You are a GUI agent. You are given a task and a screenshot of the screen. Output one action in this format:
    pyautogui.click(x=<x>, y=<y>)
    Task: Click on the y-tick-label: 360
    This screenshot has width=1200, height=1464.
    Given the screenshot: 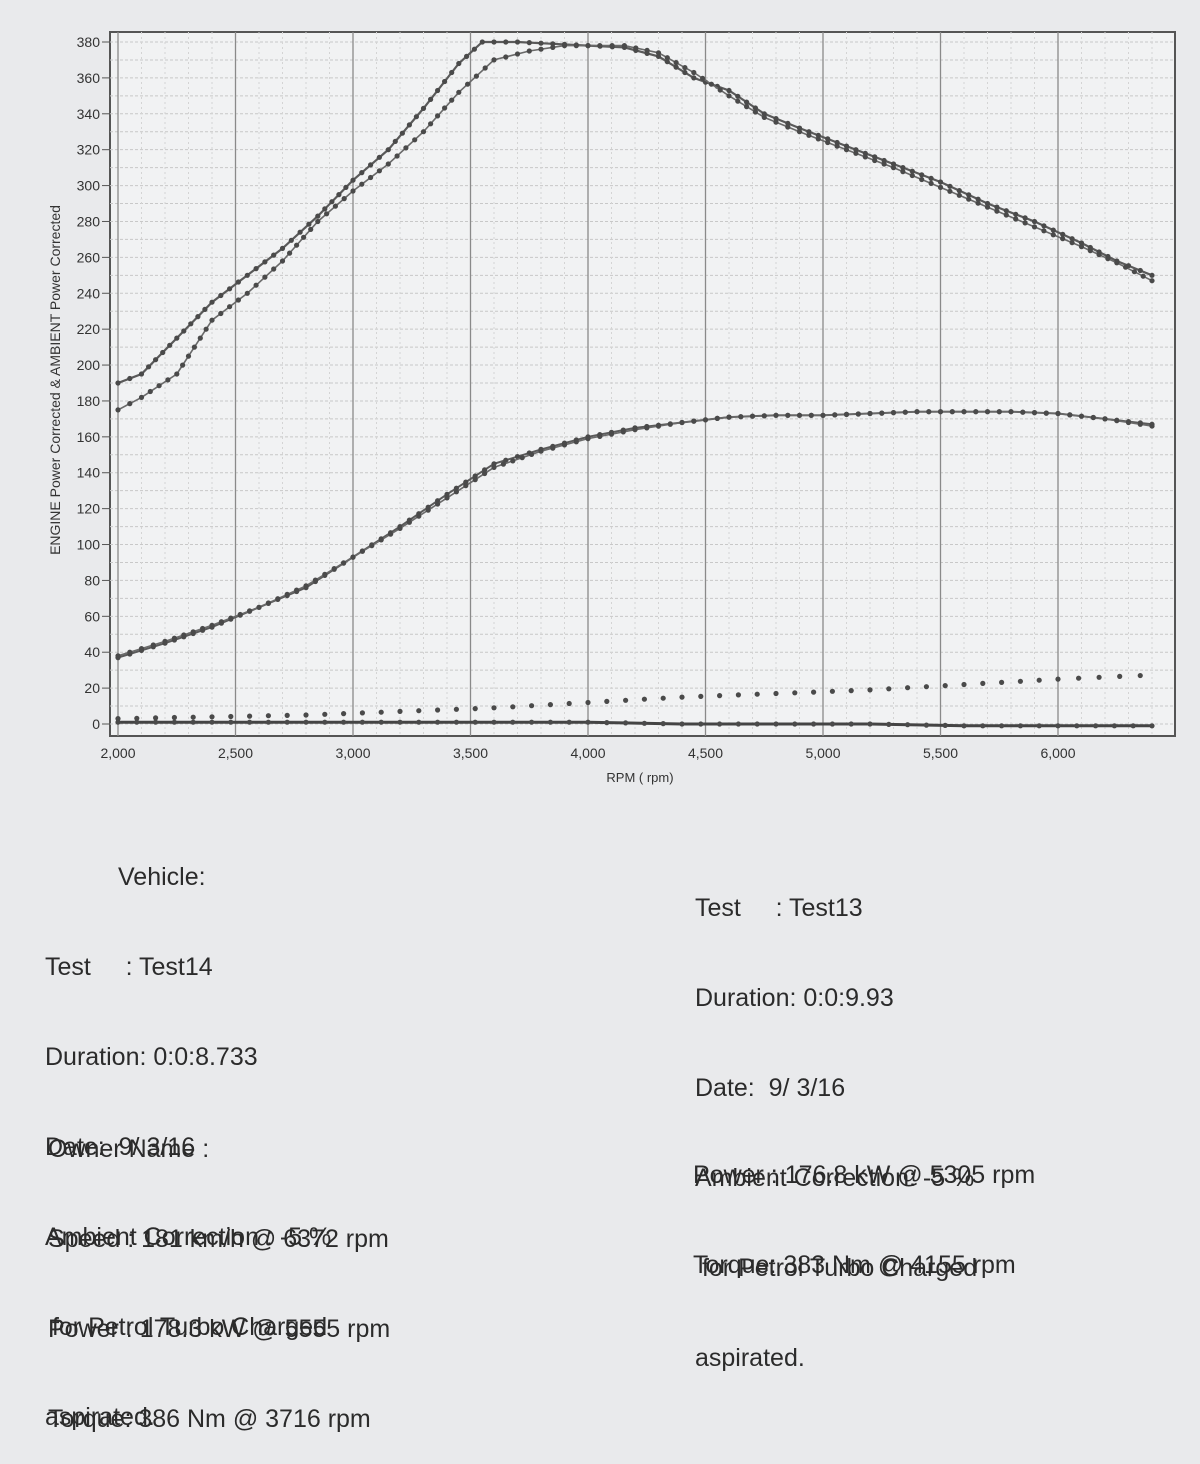 What is the action you would take?
    pyautogui.click(x=89, y=78)
    